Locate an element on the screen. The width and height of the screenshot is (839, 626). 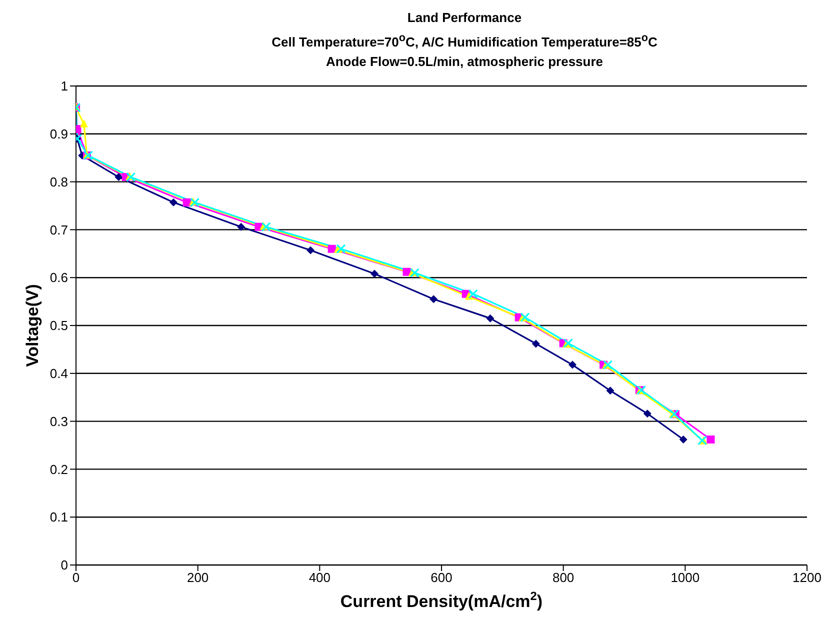
y-tick-label: 0.3 is located at coordinates (59, 422).